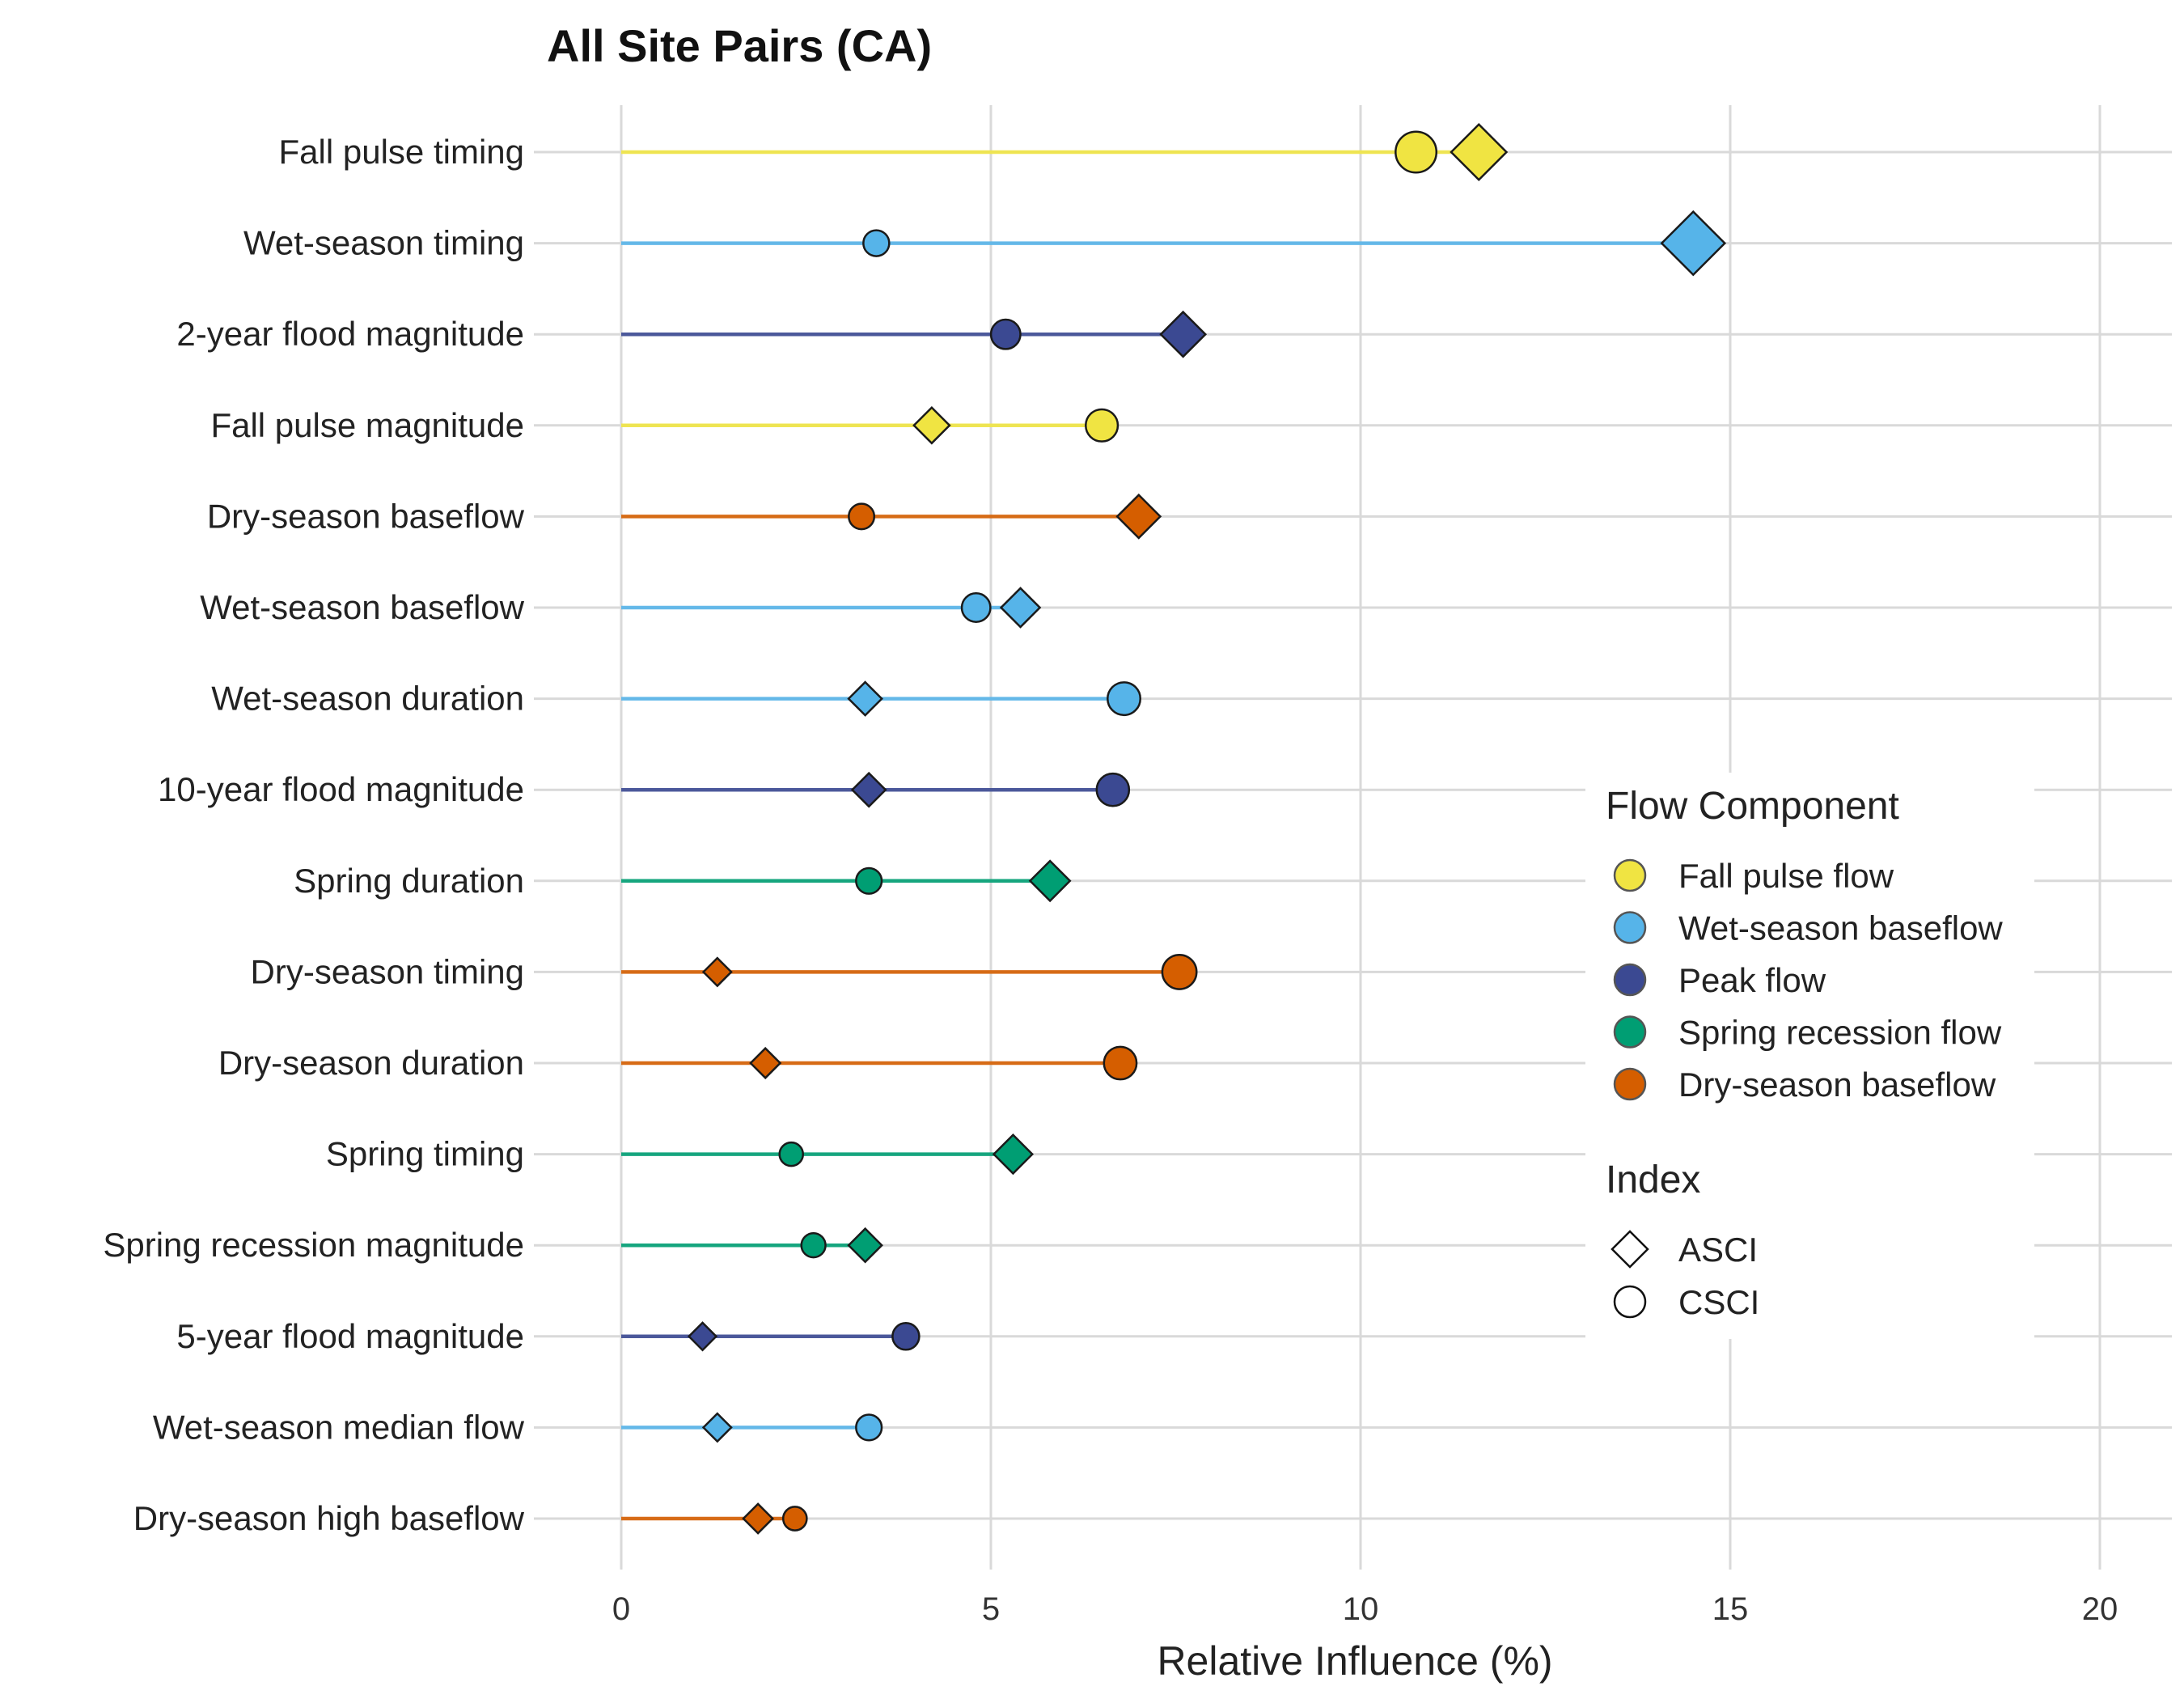 The image size is (2184, 1699). I want to click on legend-diamond-swatch, so click(1629, 1249).